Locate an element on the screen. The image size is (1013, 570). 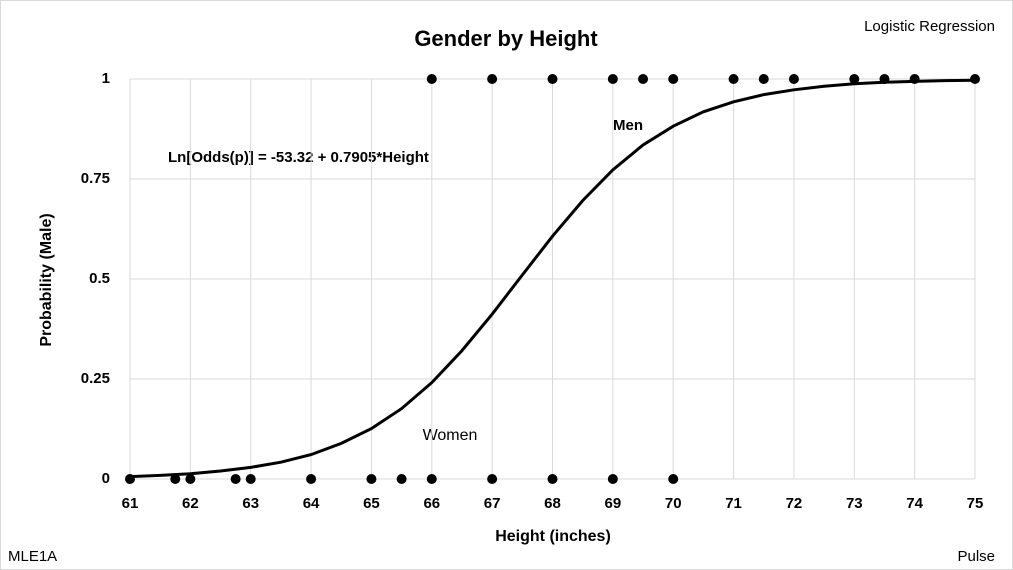
x-tick-label: 65 is located at coordinates (371, 503).